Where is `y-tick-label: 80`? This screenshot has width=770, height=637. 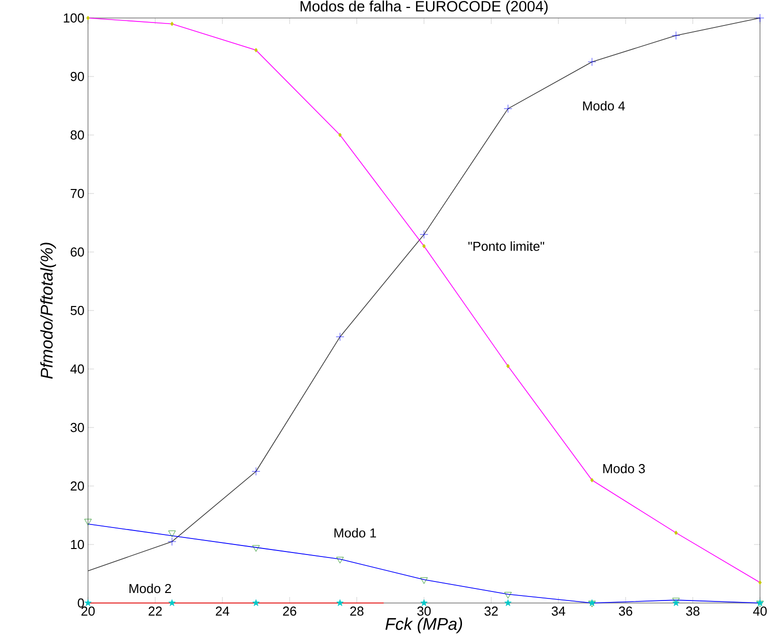 y-tick-label: 80 is located at coordinates (77, 135).